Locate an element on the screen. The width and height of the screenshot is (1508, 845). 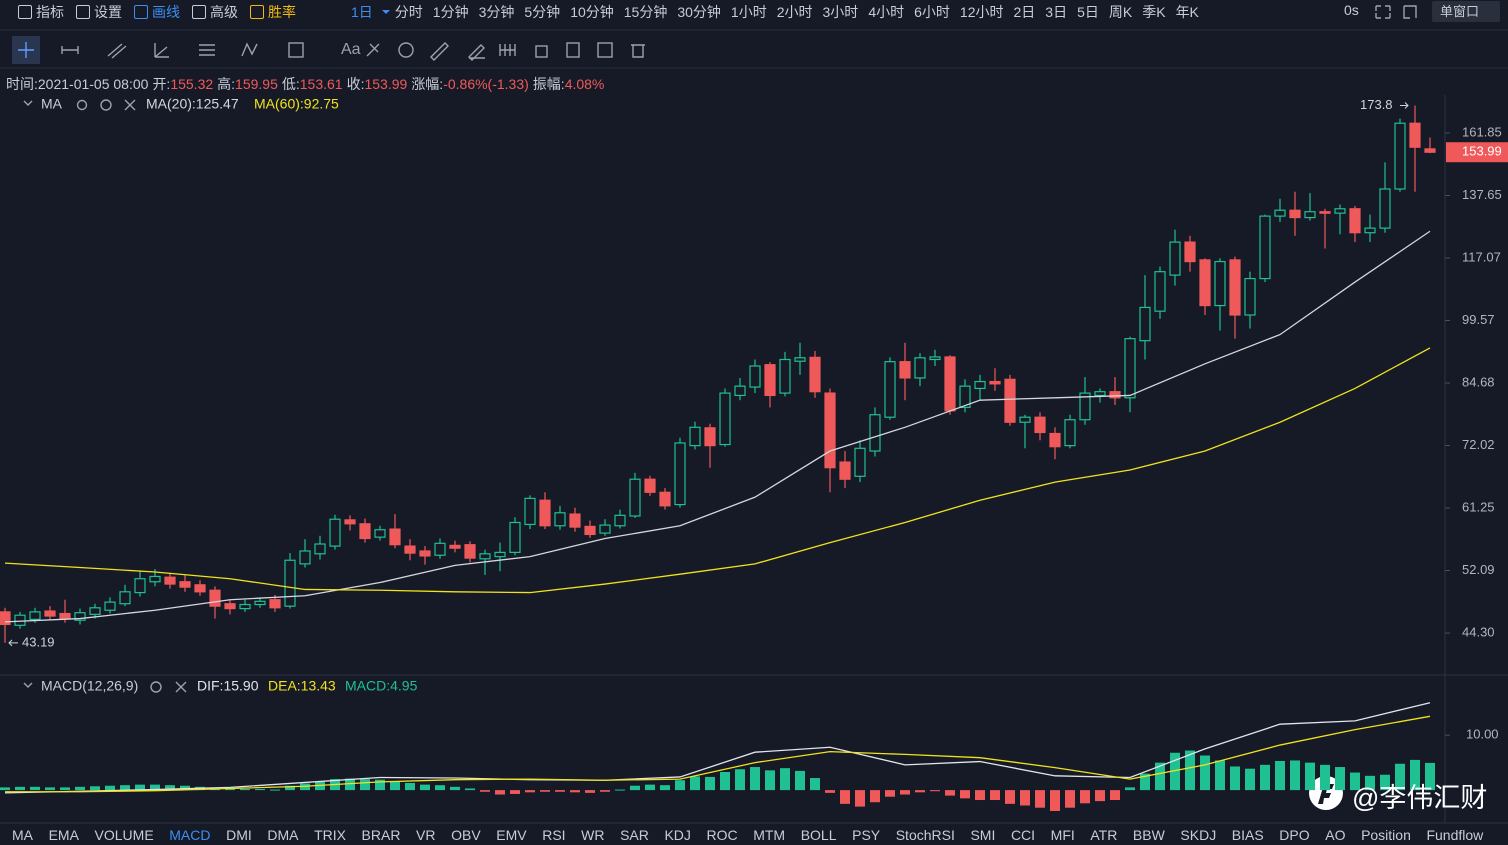
interval: 3小时 is located at coordinates (840, 12).